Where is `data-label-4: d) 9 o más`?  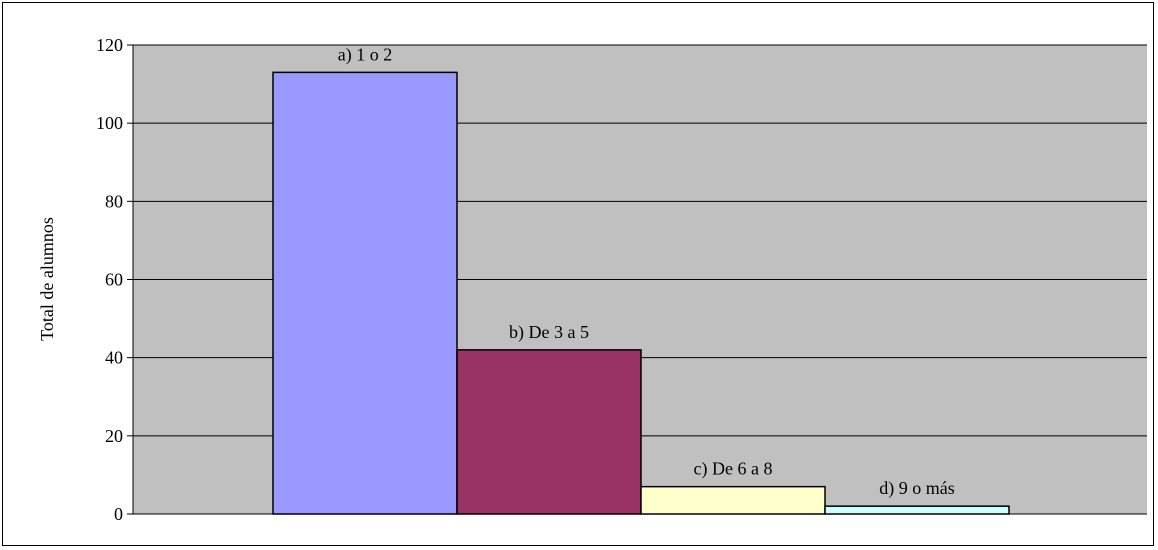
data-label-4: d) 9 o más is located at coordinates (917, 488).